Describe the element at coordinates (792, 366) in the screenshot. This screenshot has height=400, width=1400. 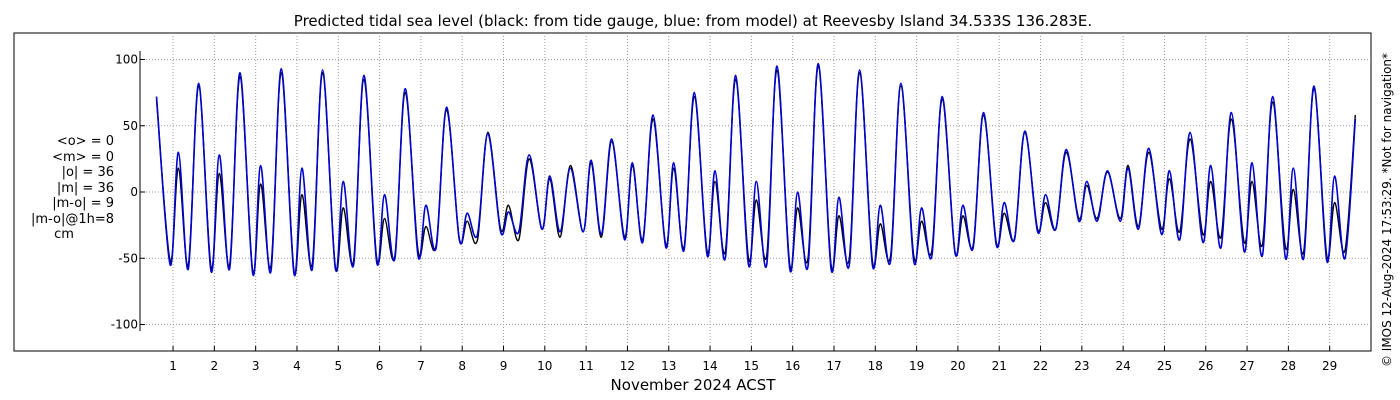
I see `x-tick-label: 16` at that location.